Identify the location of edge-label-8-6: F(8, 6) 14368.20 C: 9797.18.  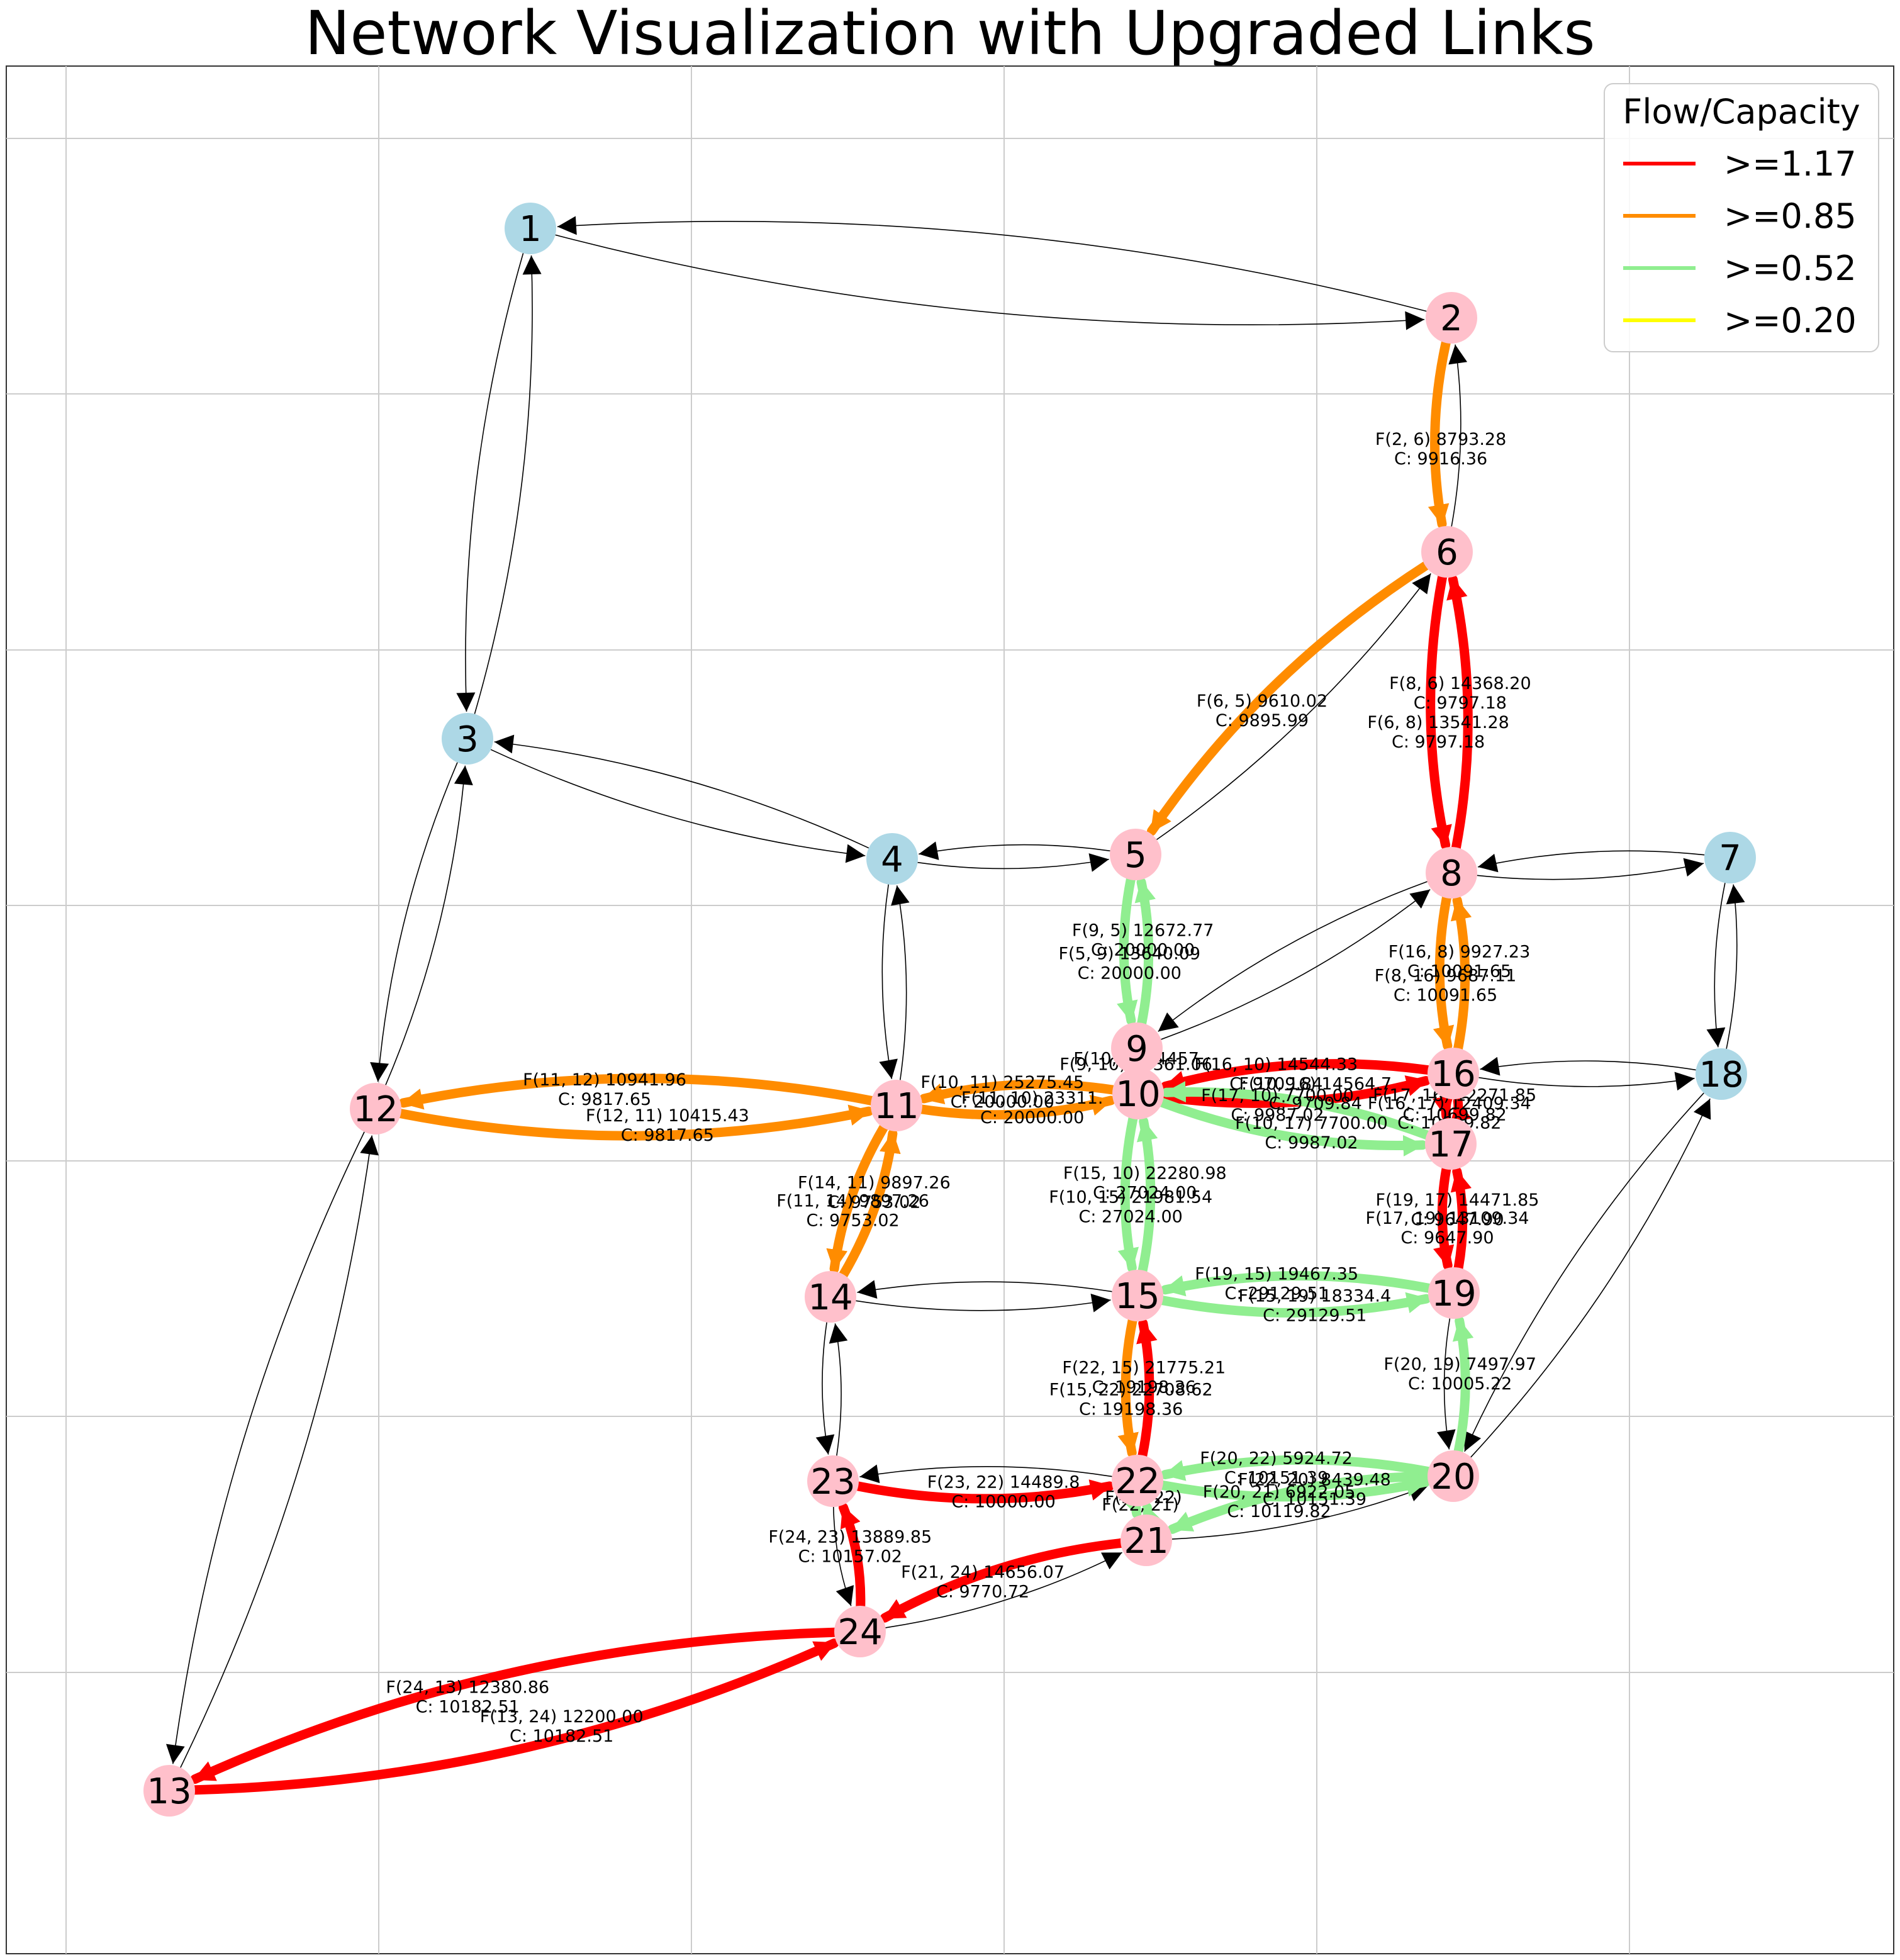
(1460, 693).